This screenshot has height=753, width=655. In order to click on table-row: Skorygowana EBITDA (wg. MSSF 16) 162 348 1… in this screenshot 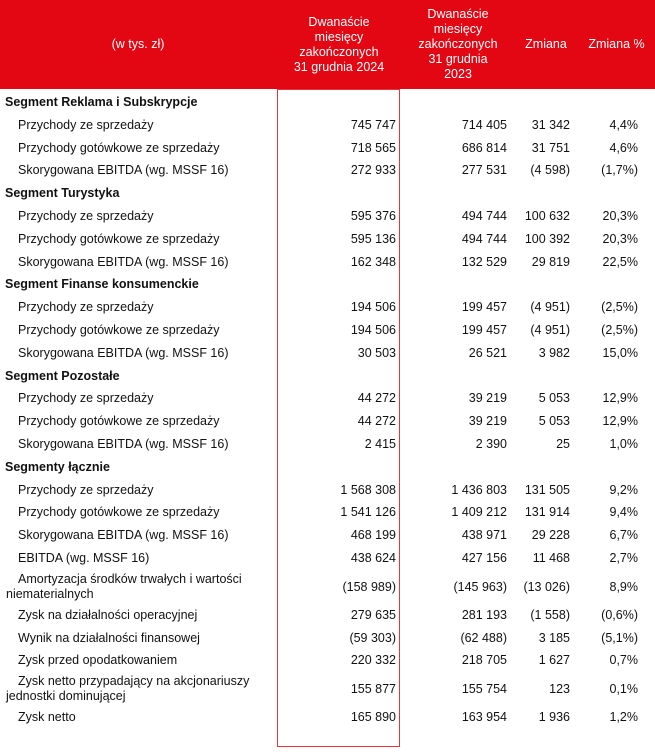, I will do `click(327, 262)`.